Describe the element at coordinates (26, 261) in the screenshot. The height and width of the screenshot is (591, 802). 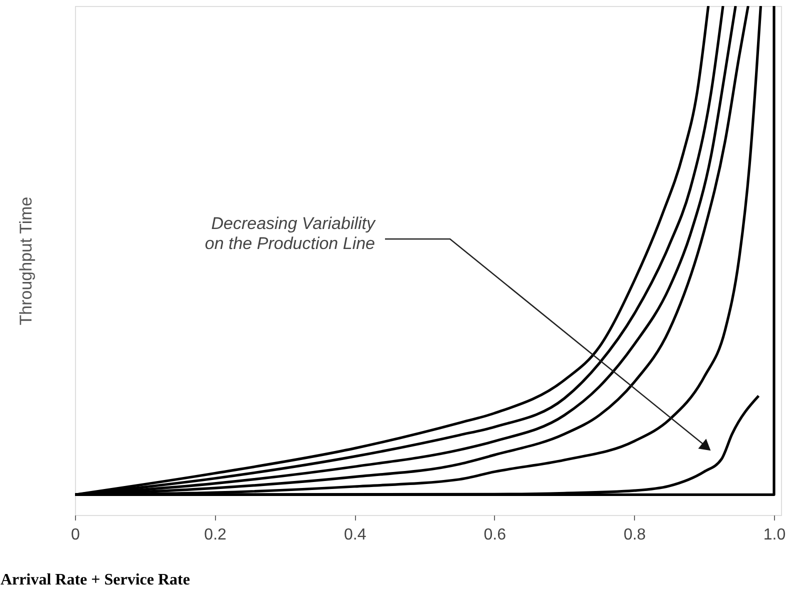
I see `y-axis-title: Throughput Time` at that location.